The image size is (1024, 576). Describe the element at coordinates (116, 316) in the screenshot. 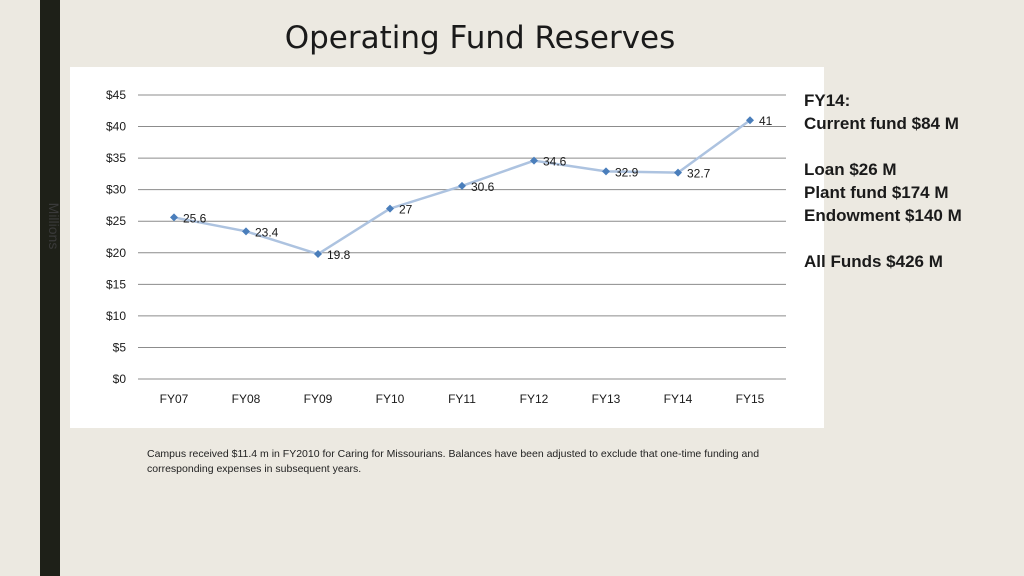

I see `y-tick-label: $10` at that location.